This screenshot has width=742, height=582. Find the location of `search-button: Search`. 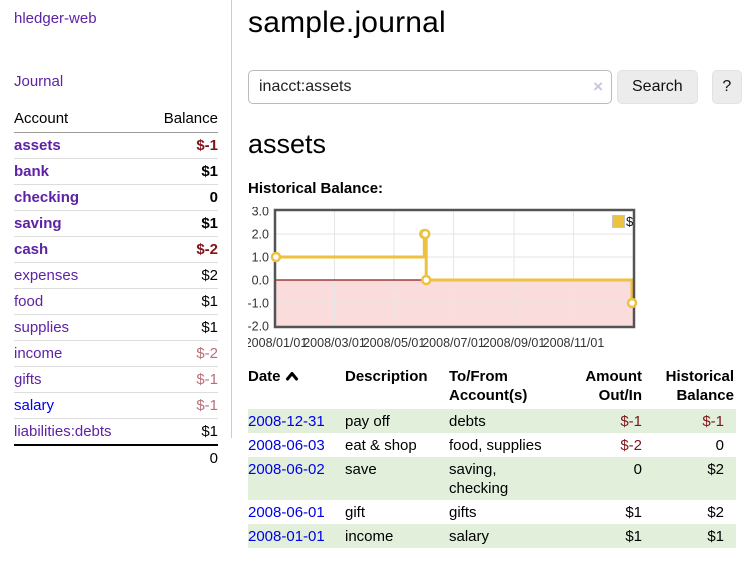

search-button: Search is located at coordinates (657, 87).